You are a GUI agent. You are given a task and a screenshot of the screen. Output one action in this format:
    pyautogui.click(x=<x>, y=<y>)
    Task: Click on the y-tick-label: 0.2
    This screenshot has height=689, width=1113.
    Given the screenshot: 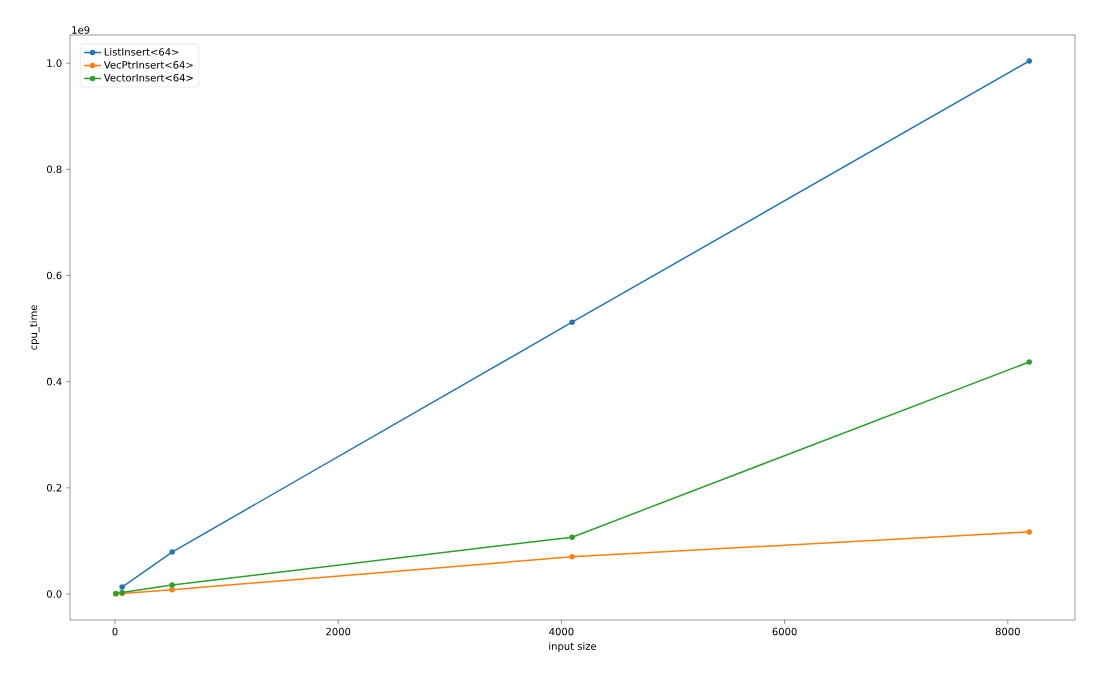 What is the action you would take?
    pyautogui.click(x=54, y=488)
    